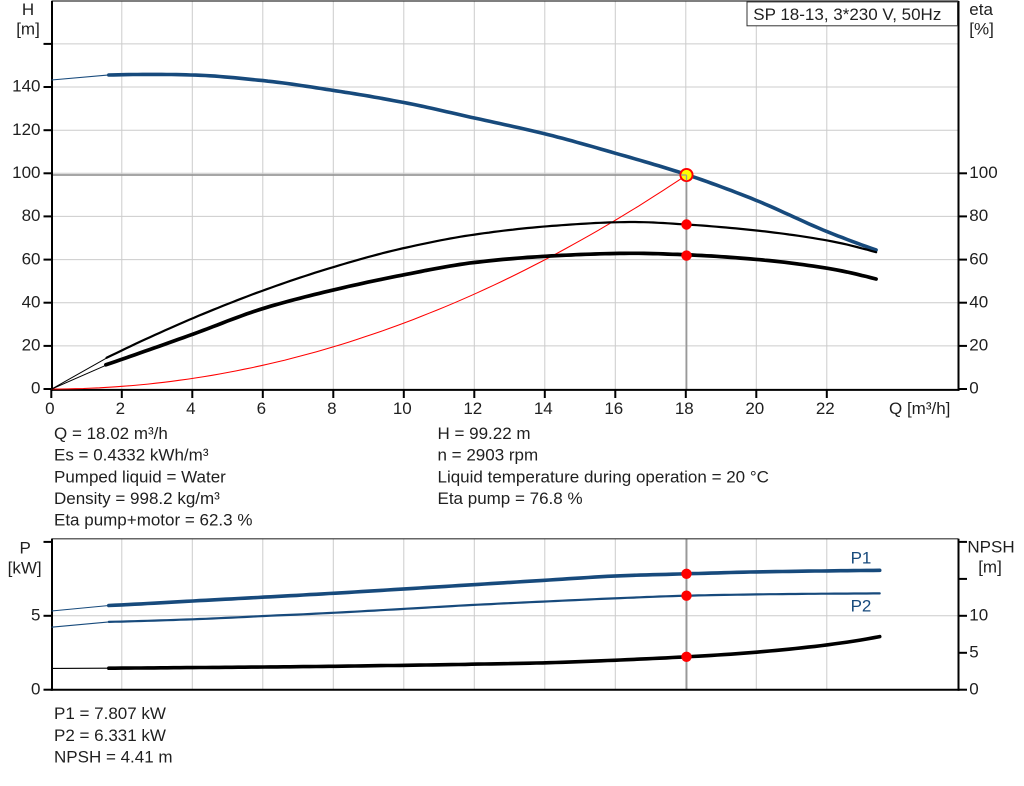  I want to click on svg-text: eta, so click(981, 9).